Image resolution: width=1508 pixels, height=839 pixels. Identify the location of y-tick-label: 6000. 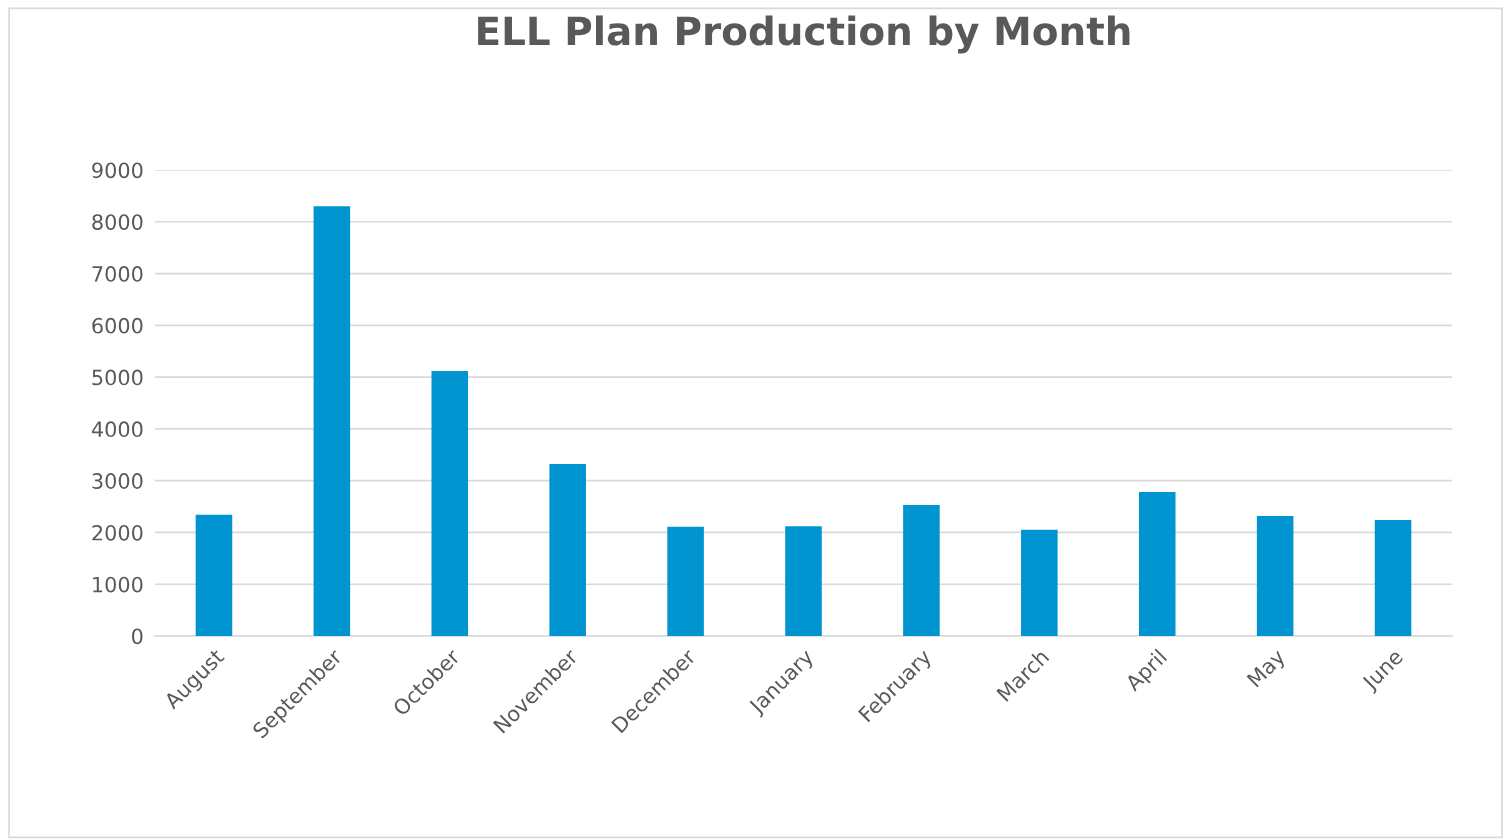
(117, 325).